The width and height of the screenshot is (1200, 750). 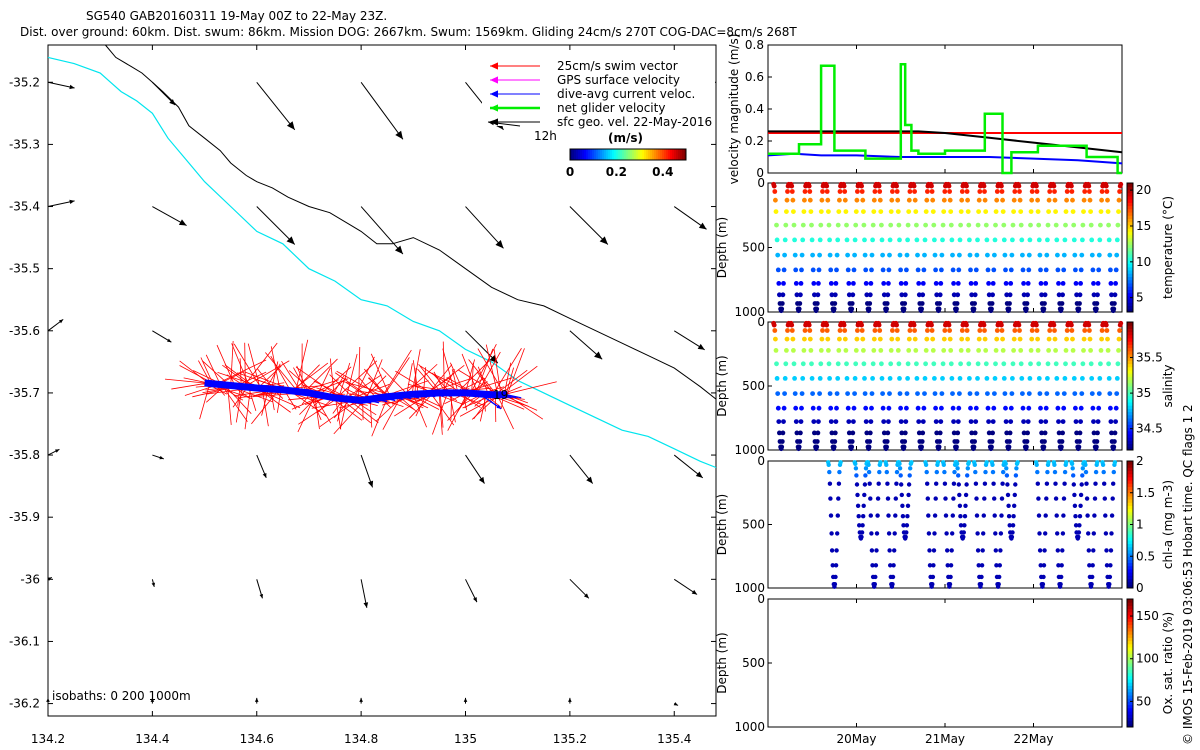 What do you see at coordinates (570, 699) in the screenshot?
I see `geo-vector-38-head` at bounding box center [570, 699].